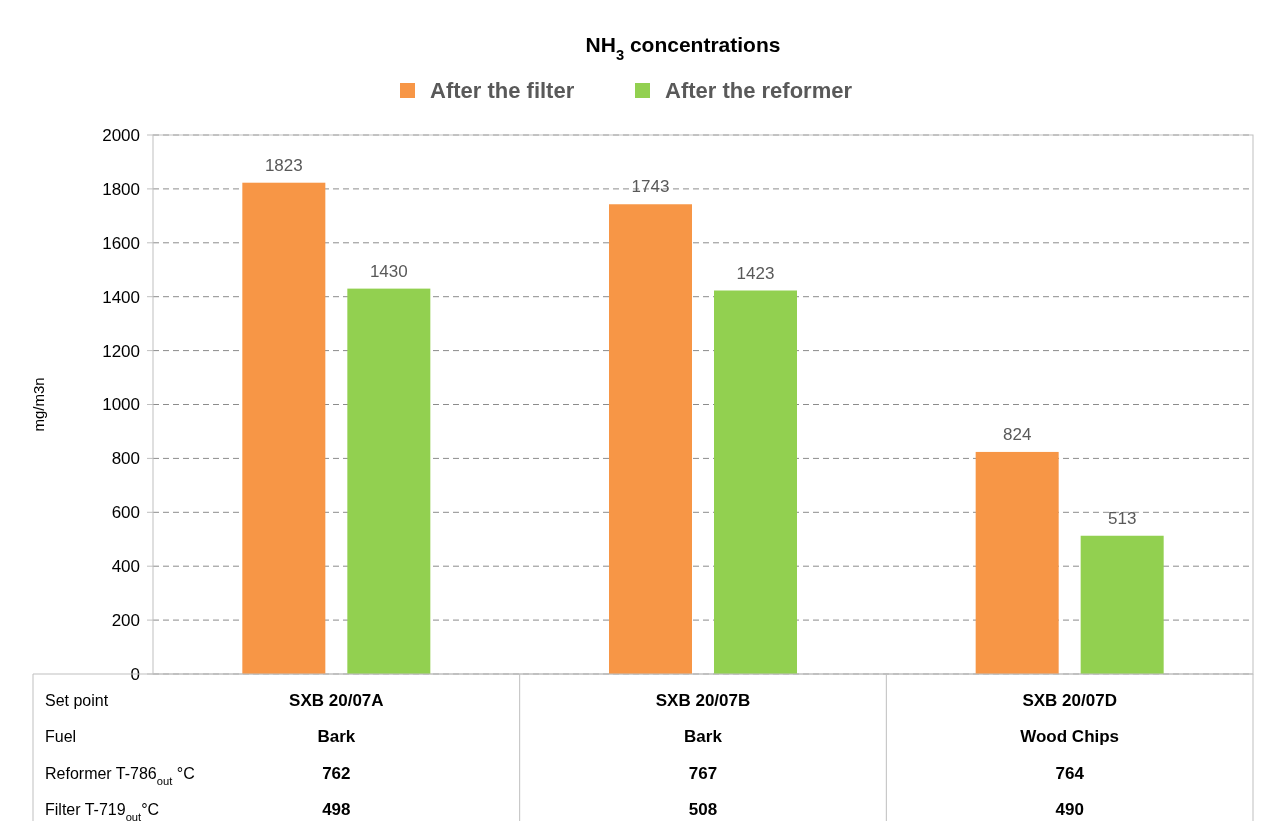 This screenshot has width=1261, height=821. What do you see at coordinates (1069, 810) in the screenshot?
I see `text: 490` at bounding box center [1069, 810].